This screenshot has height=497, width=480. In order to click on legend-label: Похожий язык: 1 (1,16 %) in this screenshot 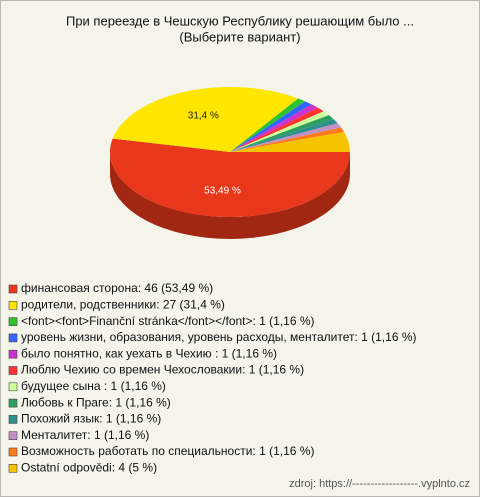, I will do `click(91, 419)`.